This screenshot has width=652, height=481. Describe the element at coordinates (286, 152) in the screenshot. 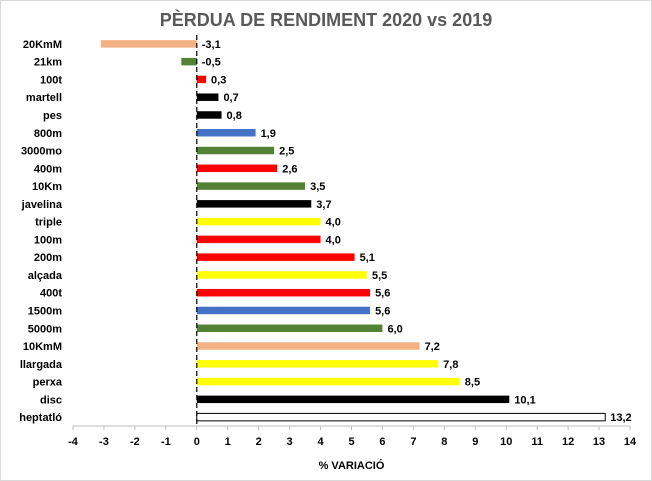

I see `value-label-6: 2,5` at that location.